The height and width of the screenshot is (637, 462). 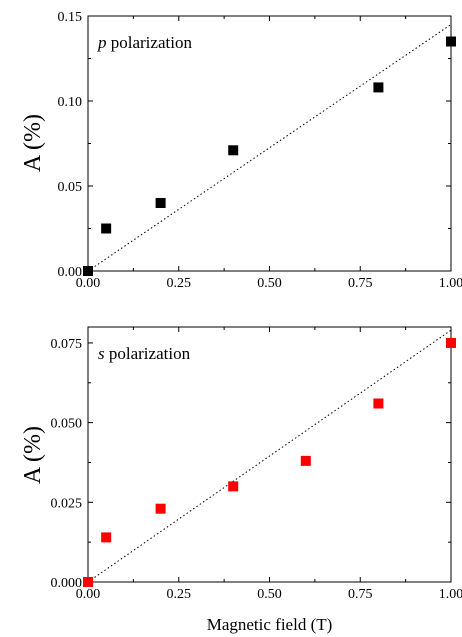 I want to click on x-axis-title: Magnetic field (T), so click(x=270, y=624).